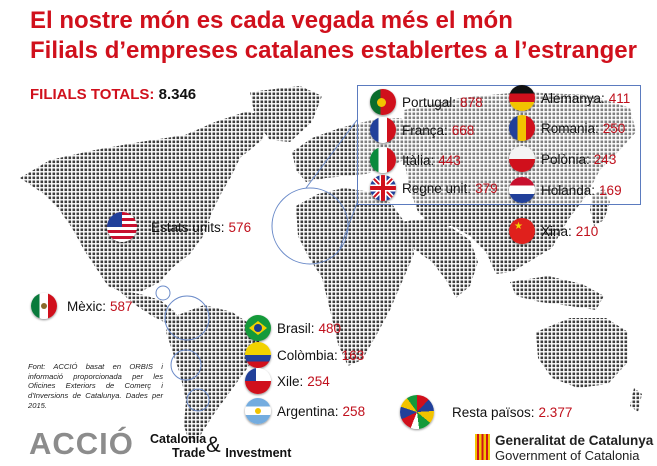  I want to click on country-value: 250, so click(614, 128).